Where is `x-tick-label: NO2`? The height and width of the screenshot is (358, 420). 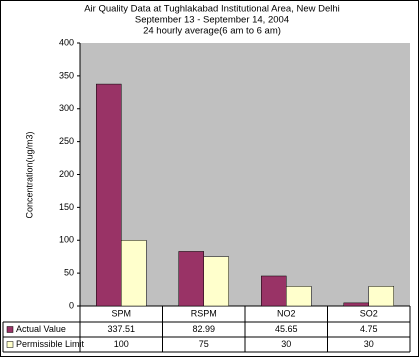
x-tick-label: NO2 is located at coordinates (286, 313).